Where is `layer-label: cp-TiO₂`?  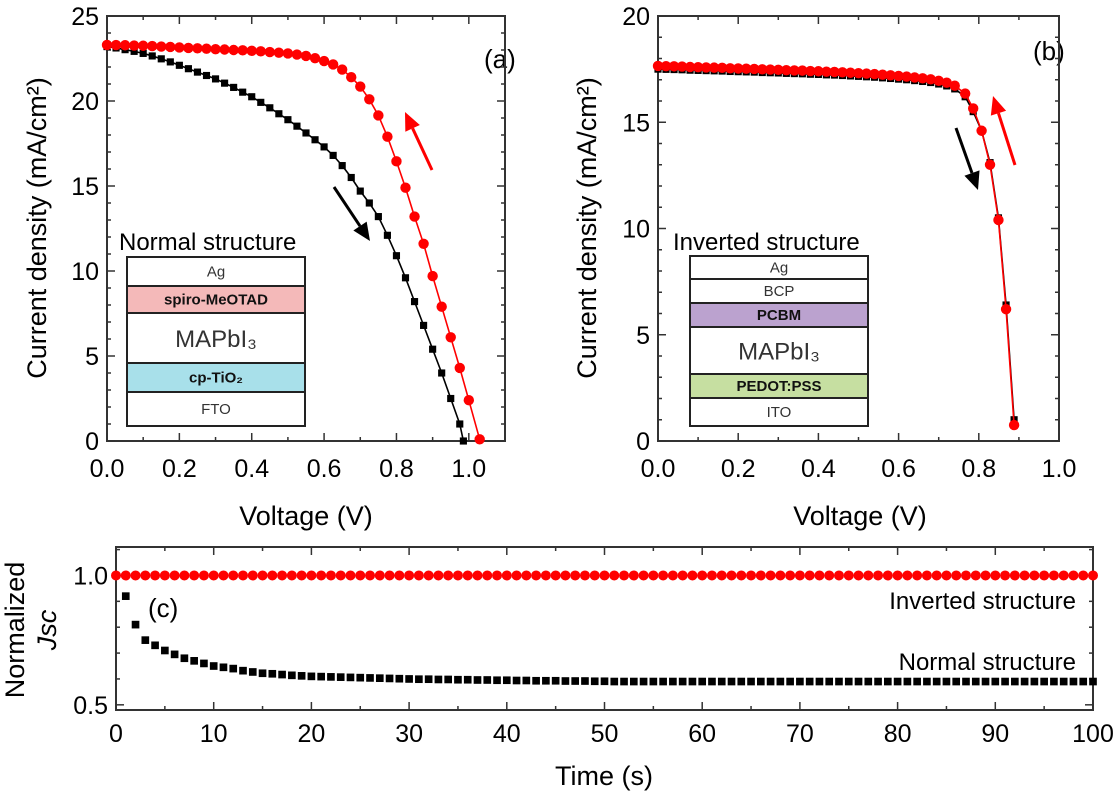 layer-label: cp-TiO₂ is located at coordinates (216, 378).